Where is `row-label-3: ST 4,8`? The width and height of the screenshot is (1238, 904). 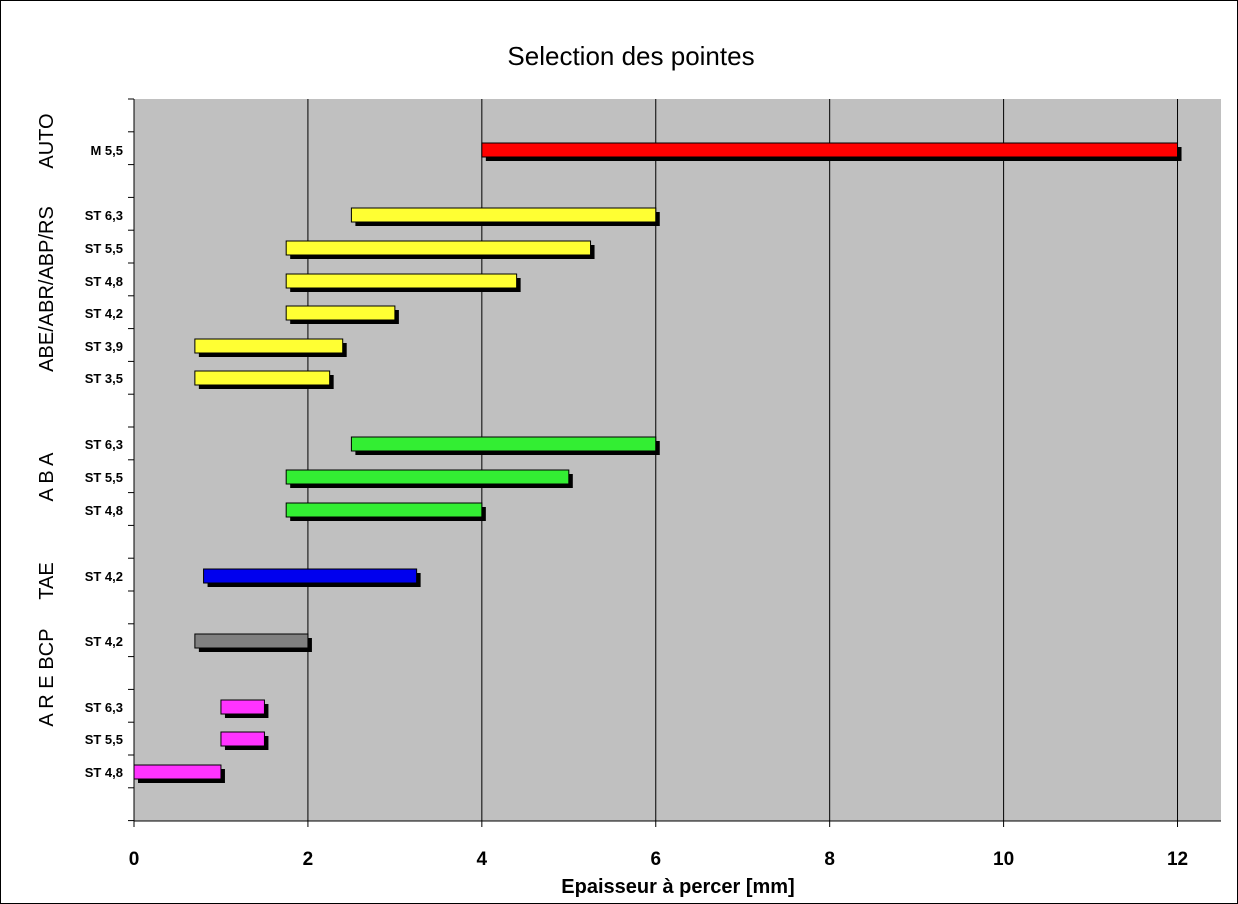 row-label-3: ST 4,8 is located at coordinates (104, 281).